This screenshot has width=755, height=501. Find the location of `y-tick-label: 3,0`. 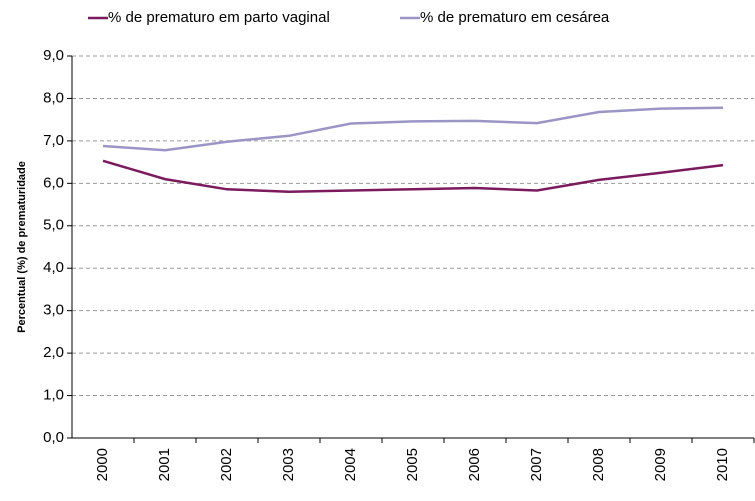

y-tick-label: 3,0 is located at coordinates (53, 310).